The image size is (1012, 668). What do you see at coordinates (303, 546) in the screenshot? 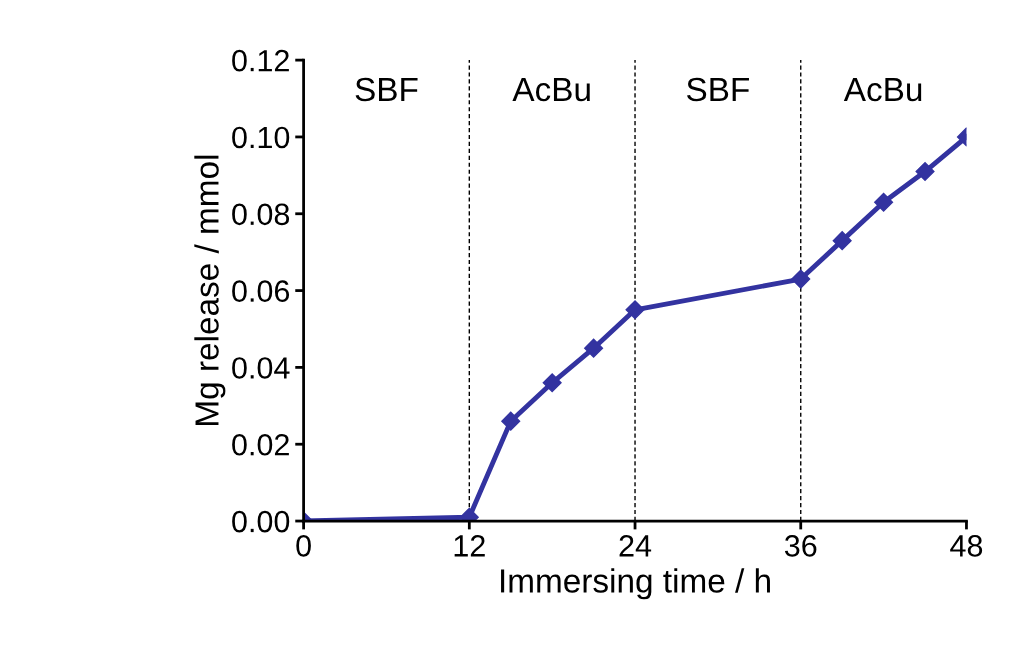
I see `x-tick-label: 0` at bounding box center [303, 546].